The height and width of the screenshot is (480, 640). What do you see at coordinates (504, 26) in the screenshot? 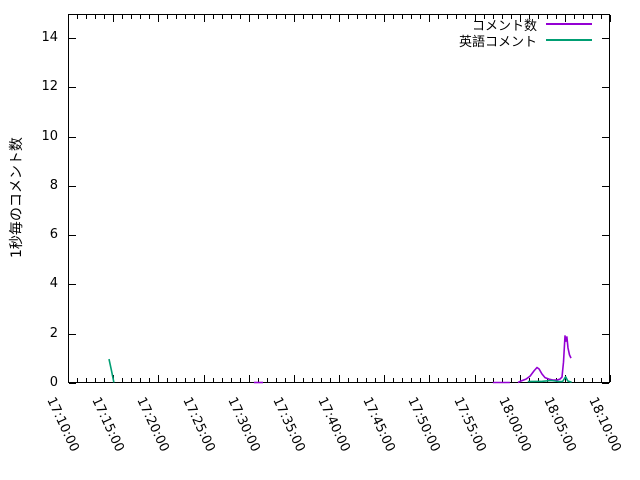
I see `legend-label-comments: コメント数` at bounding box center [504, 26].